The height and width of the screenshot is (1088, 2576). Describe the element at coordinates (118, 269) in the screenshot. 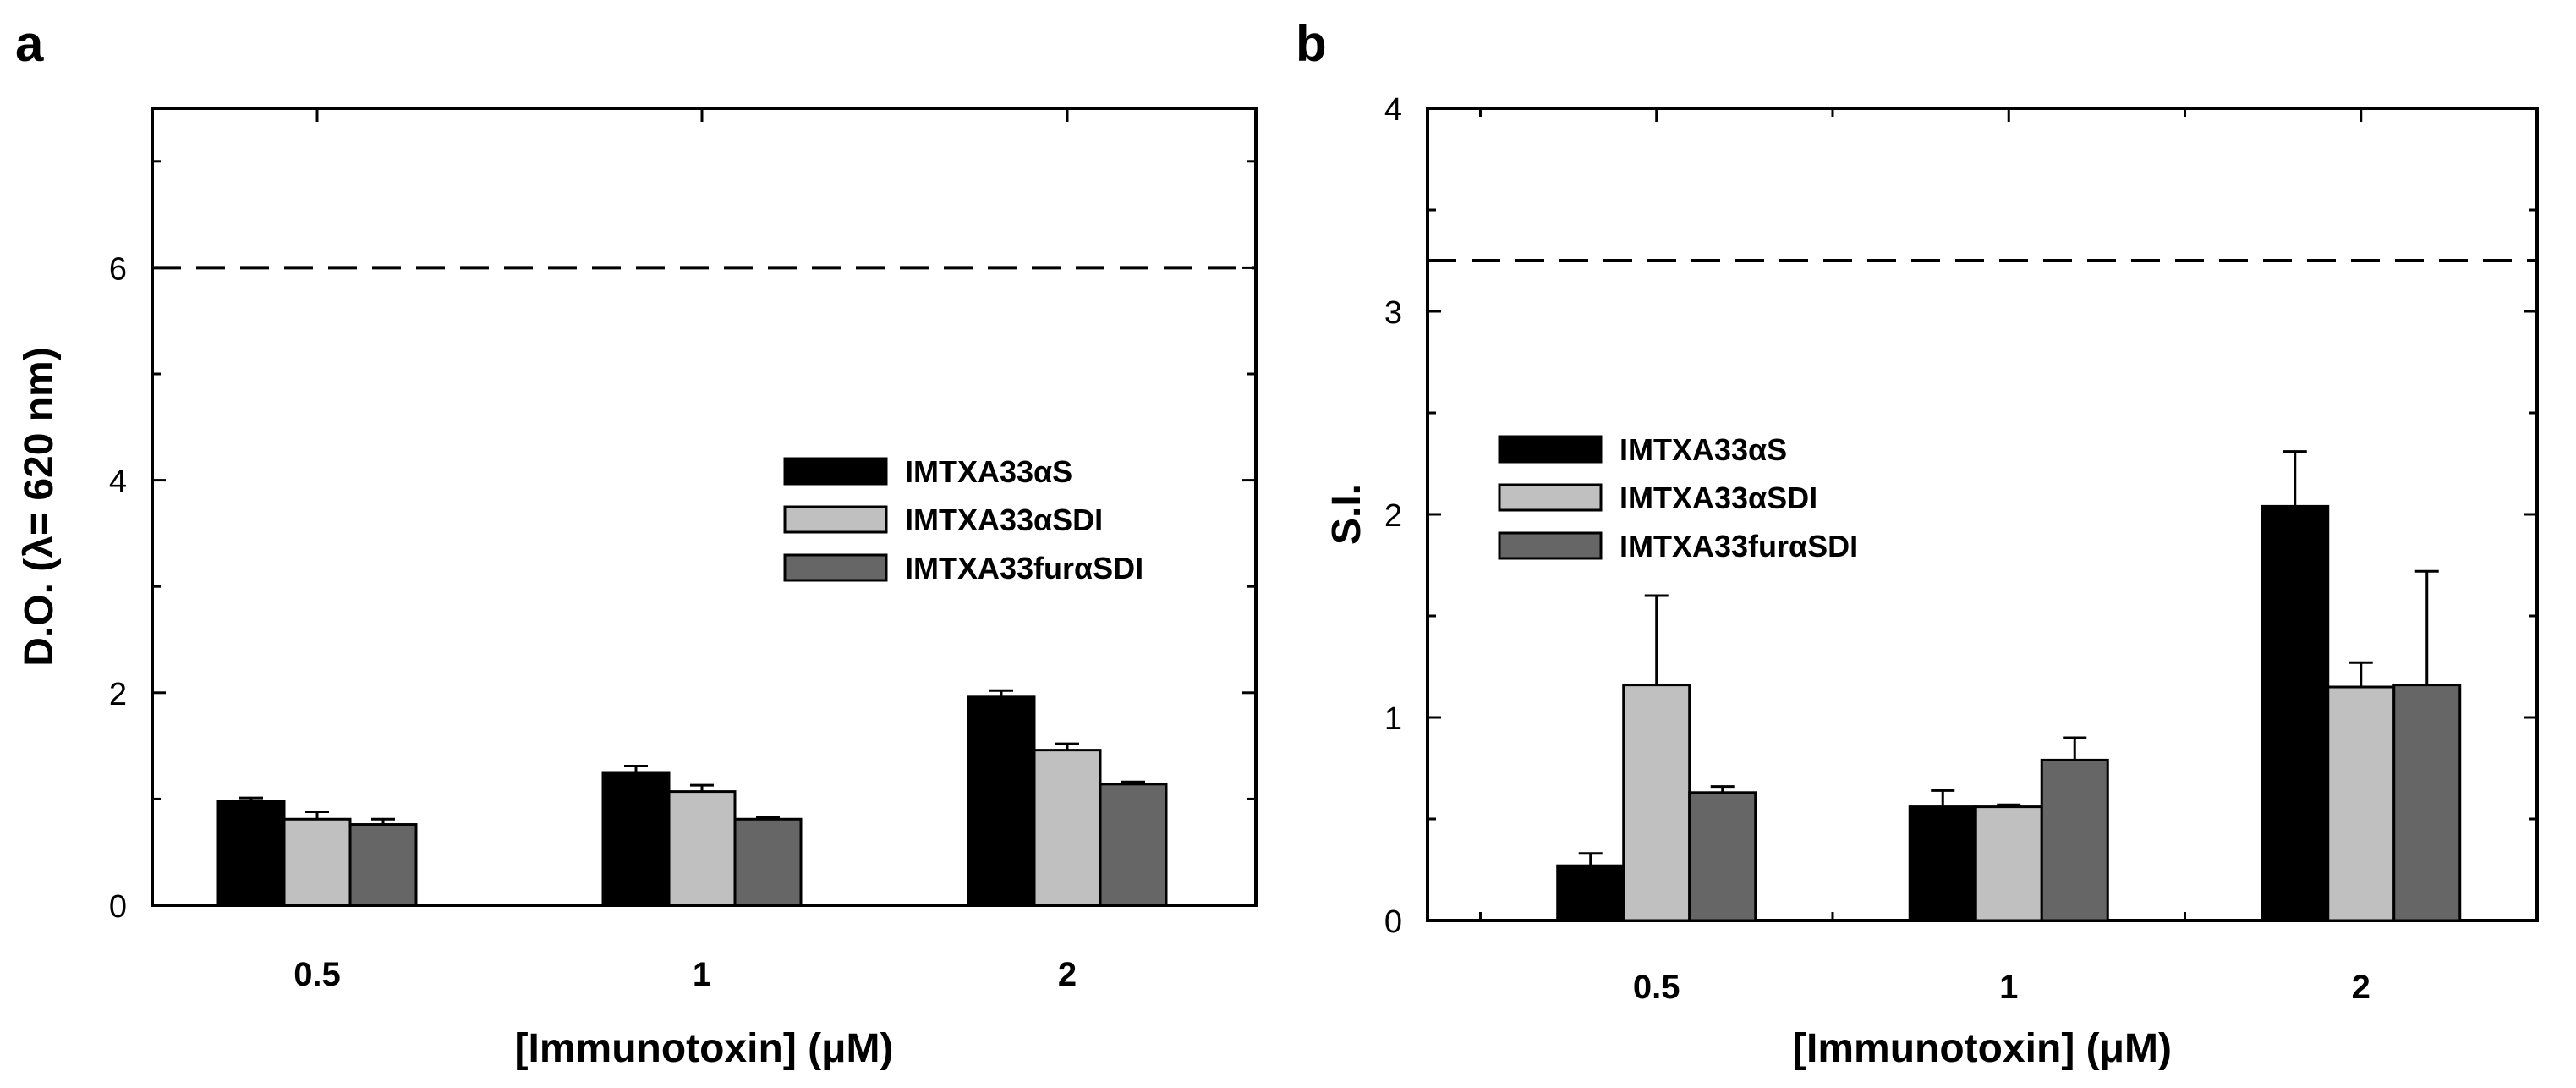

I see `y-tick-label: 6` at that location.